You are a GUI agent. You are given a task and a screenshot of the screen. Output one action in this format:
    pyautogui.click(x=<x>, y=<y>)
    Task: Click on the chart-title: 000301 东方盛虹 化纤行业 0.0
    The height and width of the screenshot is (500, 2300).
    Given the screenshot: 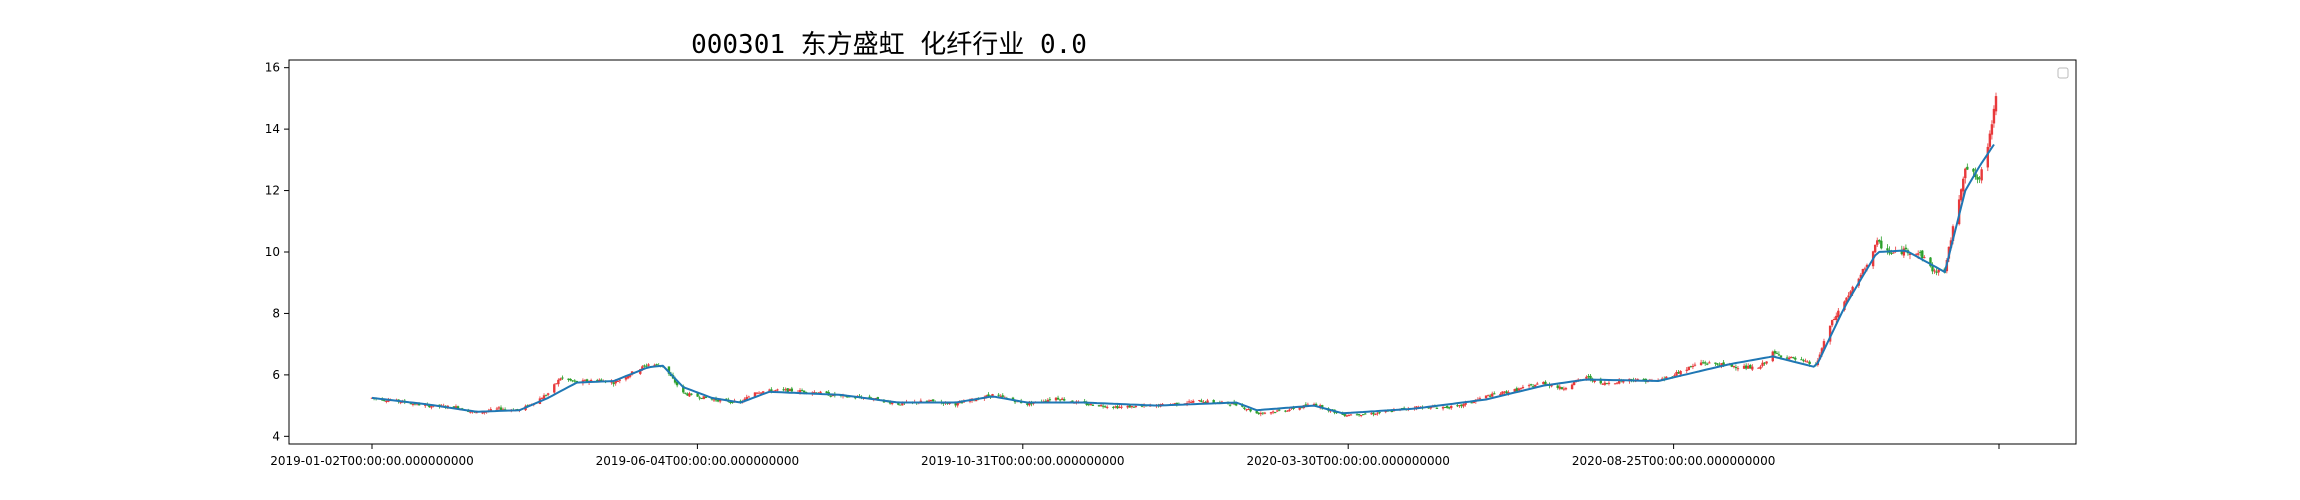 What is the action you would take?
    pyautogui.click(x=889, y=45)
    